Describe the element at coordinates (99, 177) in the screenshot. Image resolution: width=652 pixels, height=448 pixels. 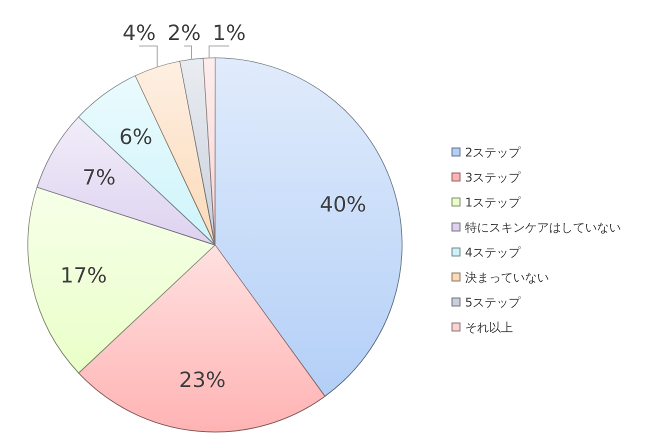
I see `data-label: 7%` at that location.